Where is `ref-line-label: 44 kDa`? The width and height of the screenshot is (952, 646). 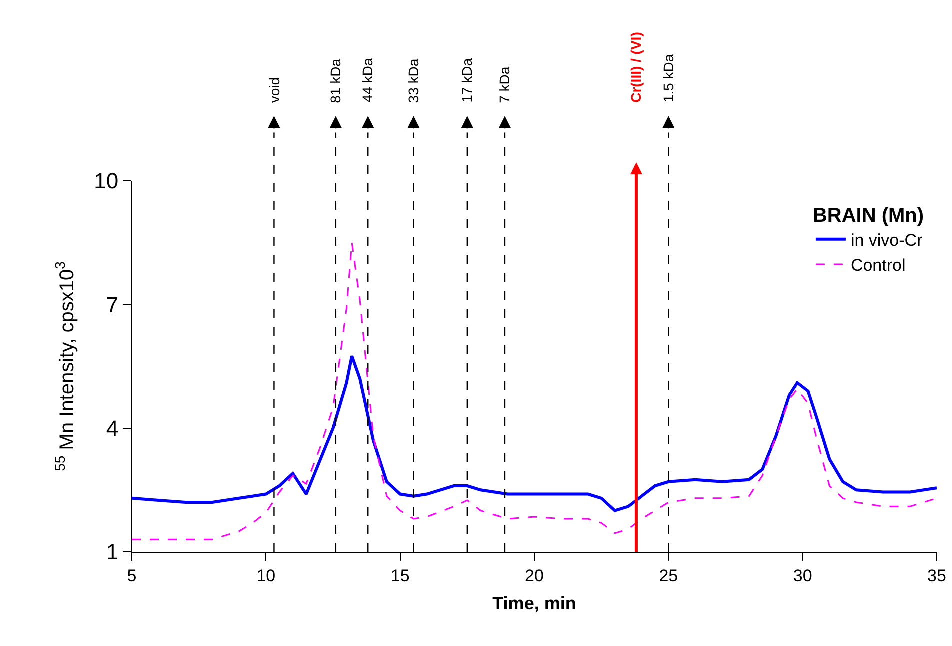
ref-line-label: 44 kDa is located at coordinates (368, 80).